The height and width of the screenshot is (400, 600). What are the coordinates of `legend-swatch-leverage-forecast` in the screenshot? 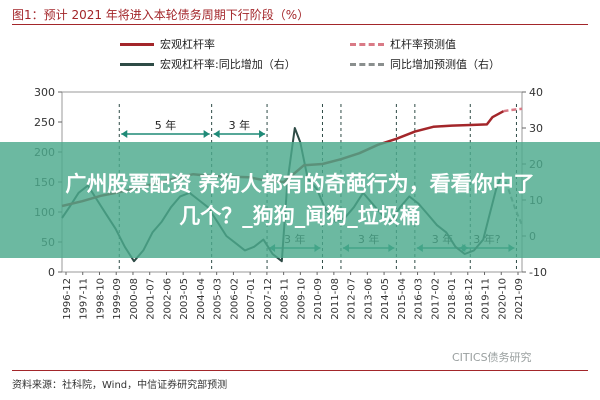 It's located at (367, 44).